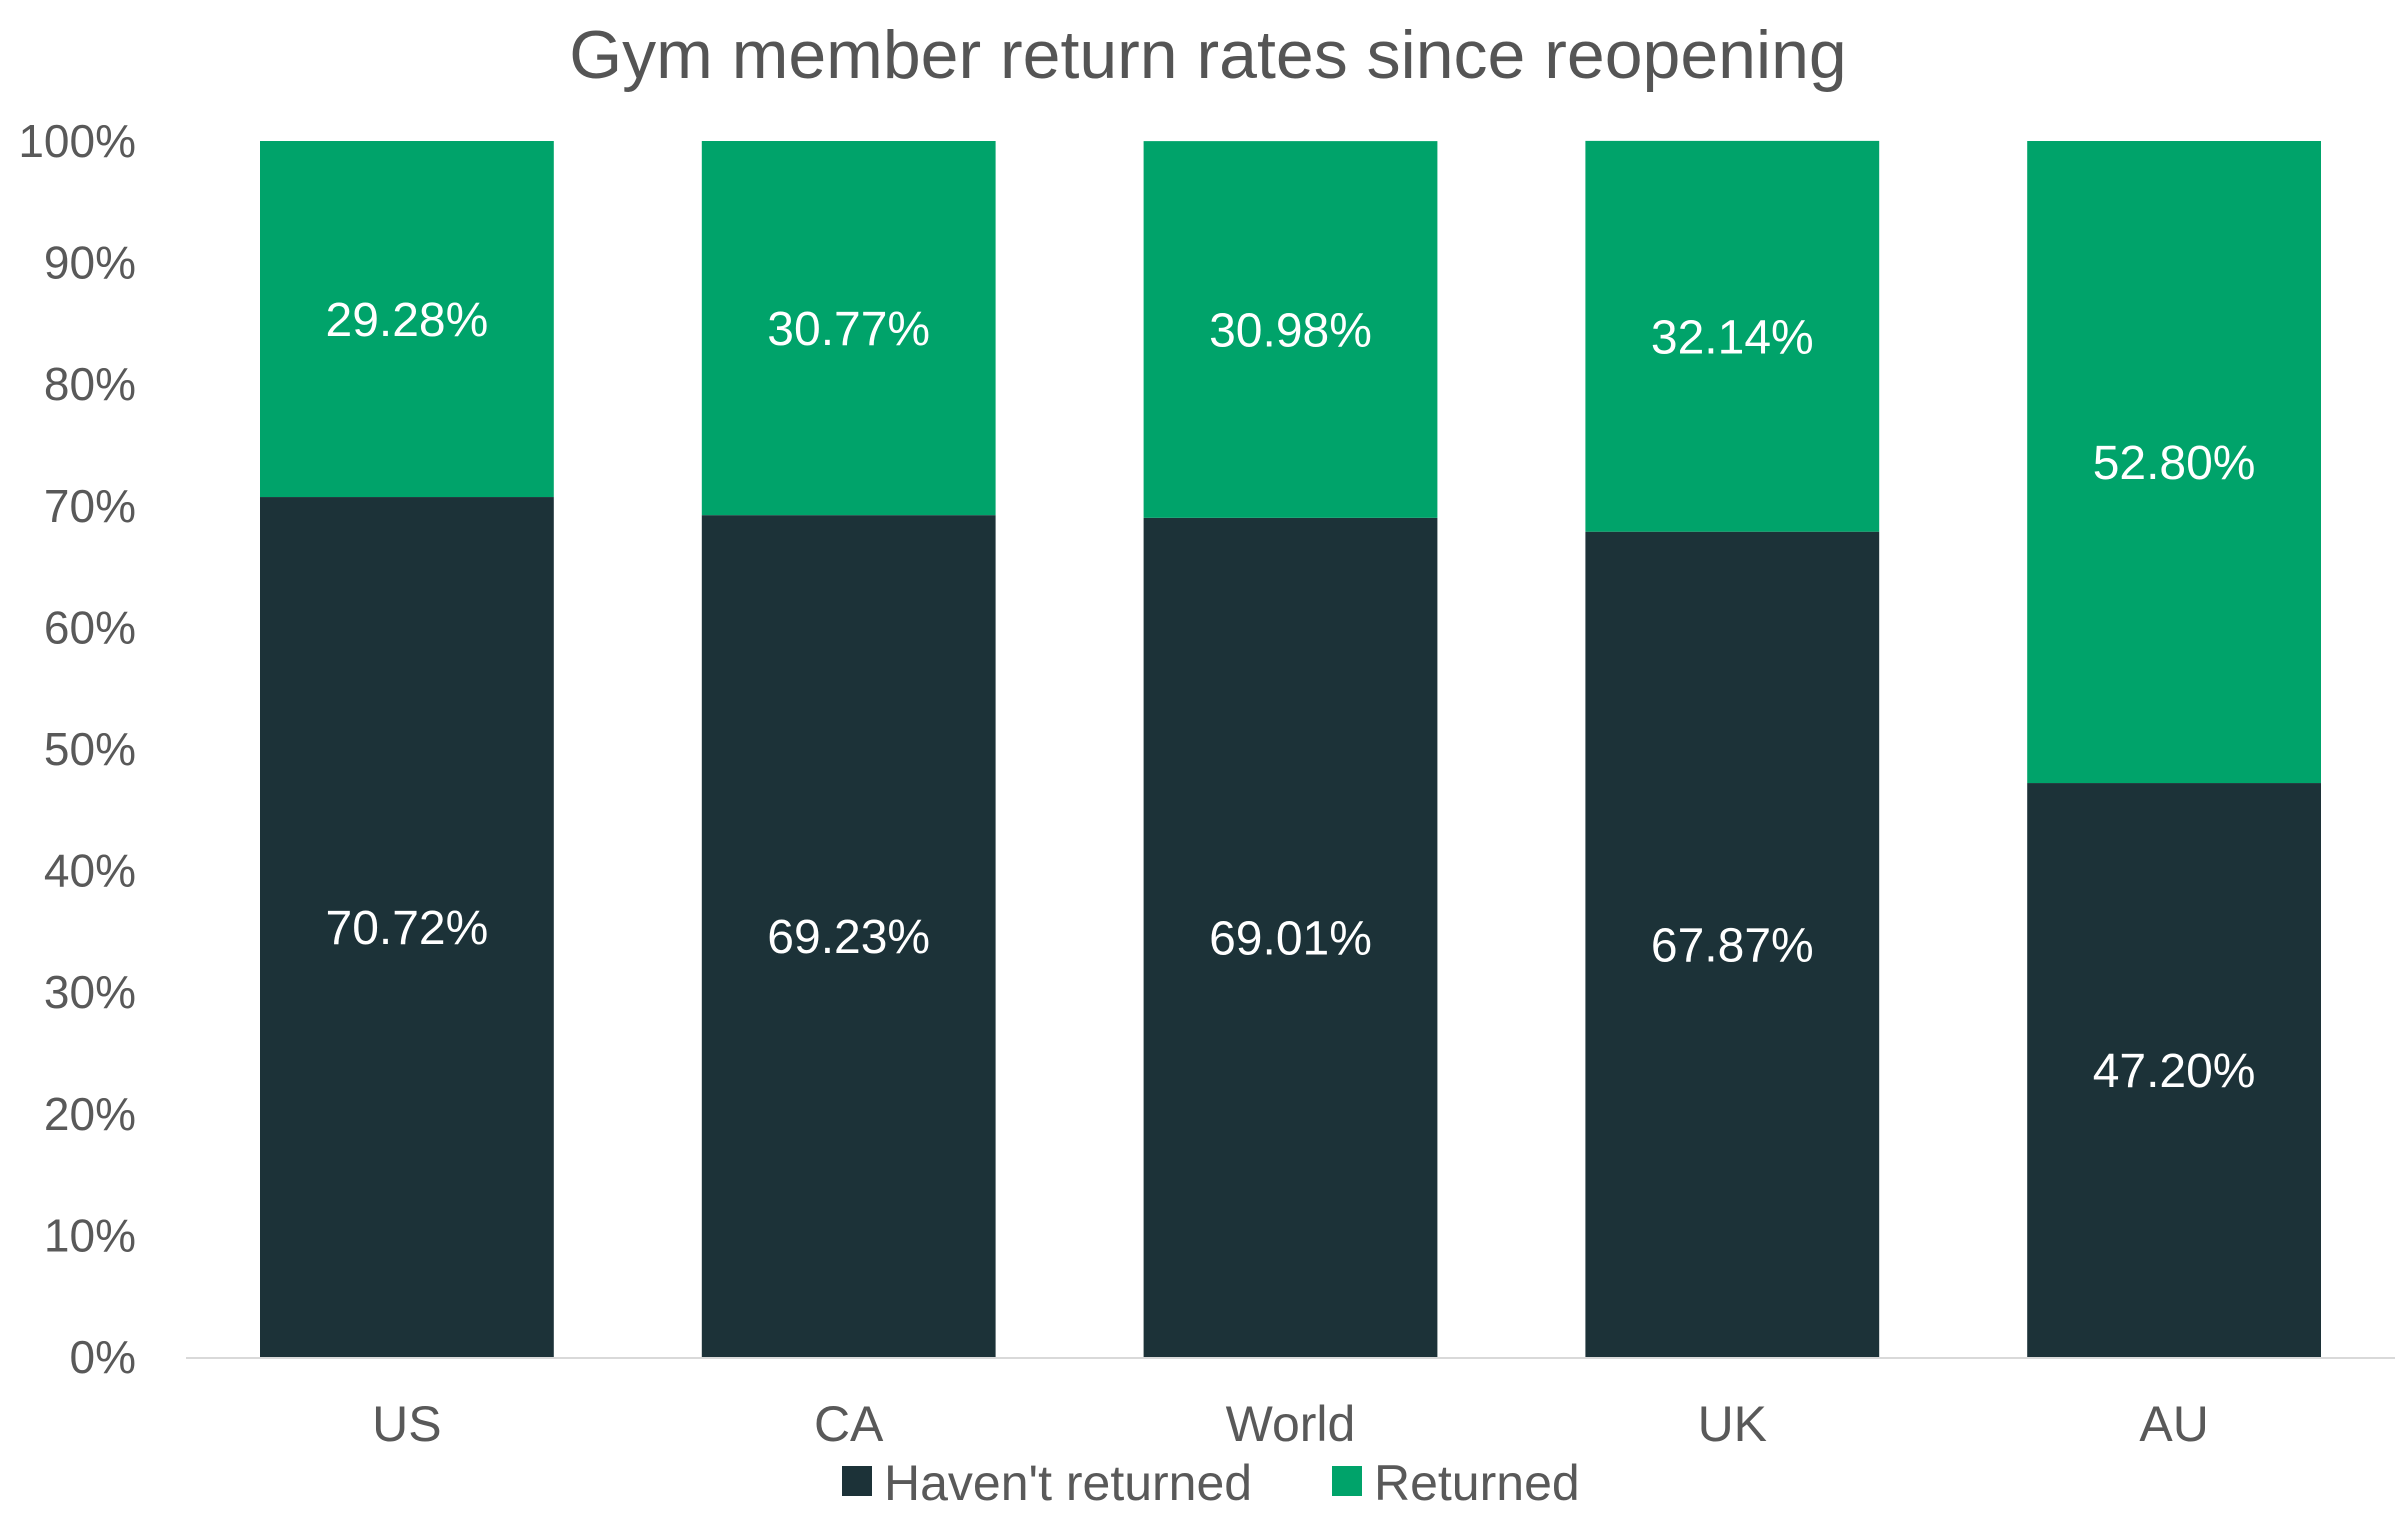  Describe the element at coordinates (90, 1235) in the screenshot. I see `y-tick-label: 10%` at that location.